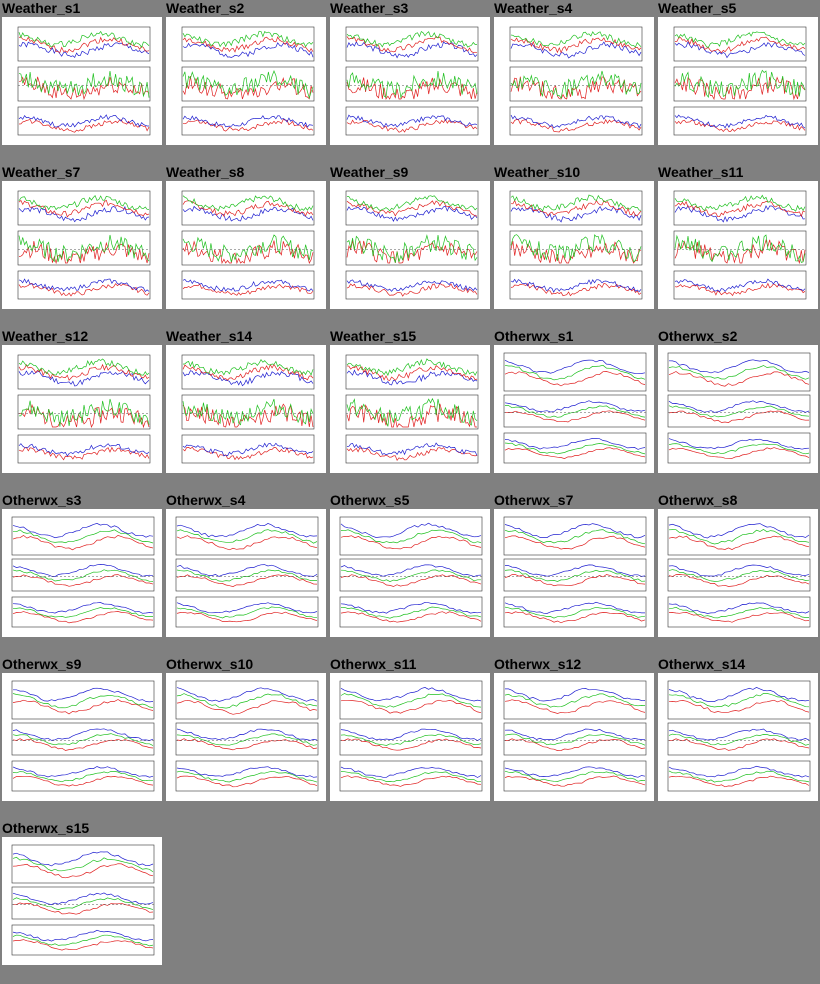 The width and height of the screenshot is (820, 984). Describe the element at coordinates (701, 172) in the screenshot. I see `thumbnail-title: Weather_s11` at that location.